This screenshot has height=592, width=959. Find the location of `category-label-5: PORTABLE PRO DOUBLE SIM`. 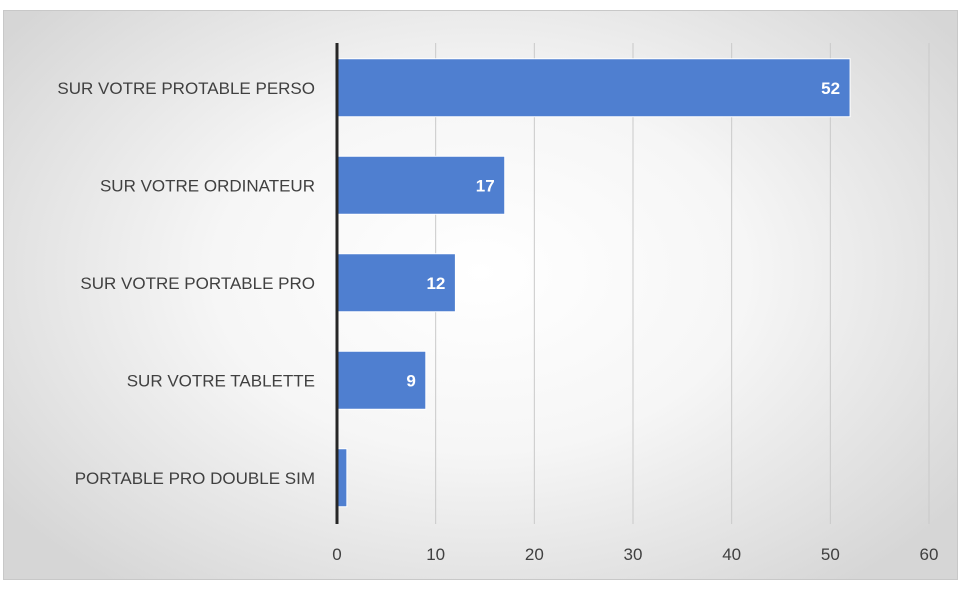

category-label-5: PORTABLE PRO DOUBLE SIM is located at coordinates (195, 478).